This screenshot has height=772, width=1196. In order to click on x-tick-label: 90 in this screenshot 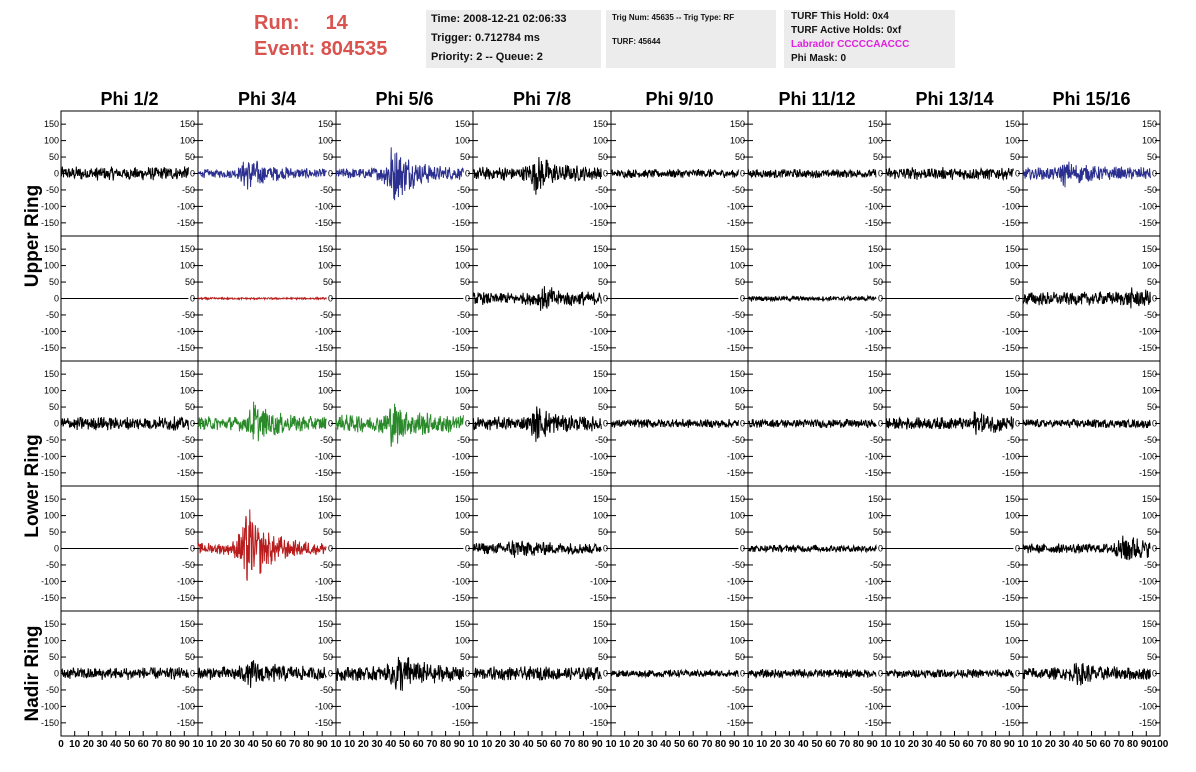, I will do `click(1147, 744)`.